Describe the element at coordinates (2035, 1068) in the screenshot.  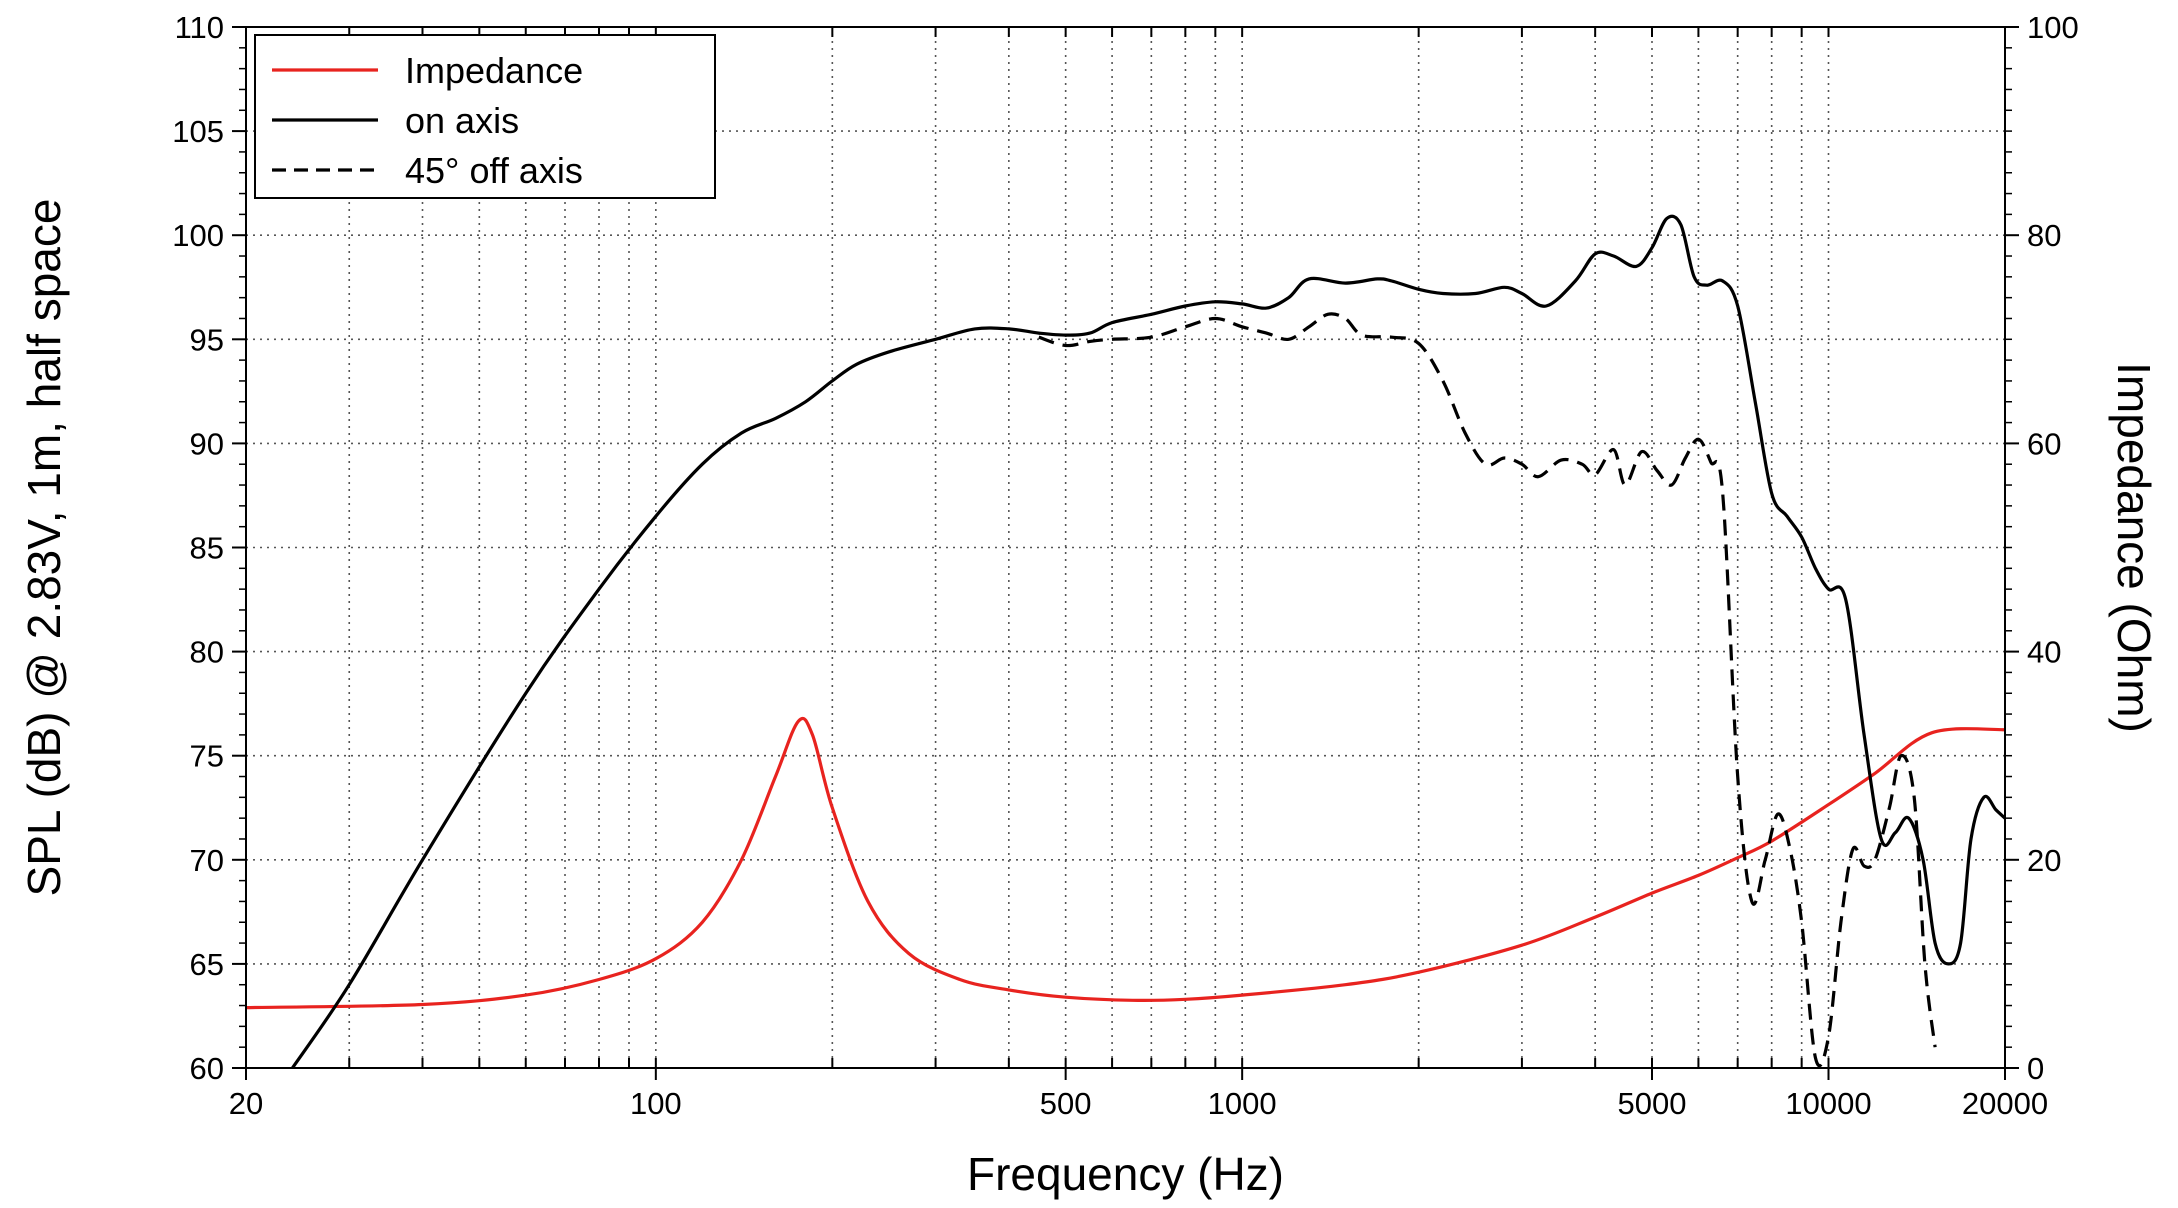
I see `y2-tick-label: 0` at that location.